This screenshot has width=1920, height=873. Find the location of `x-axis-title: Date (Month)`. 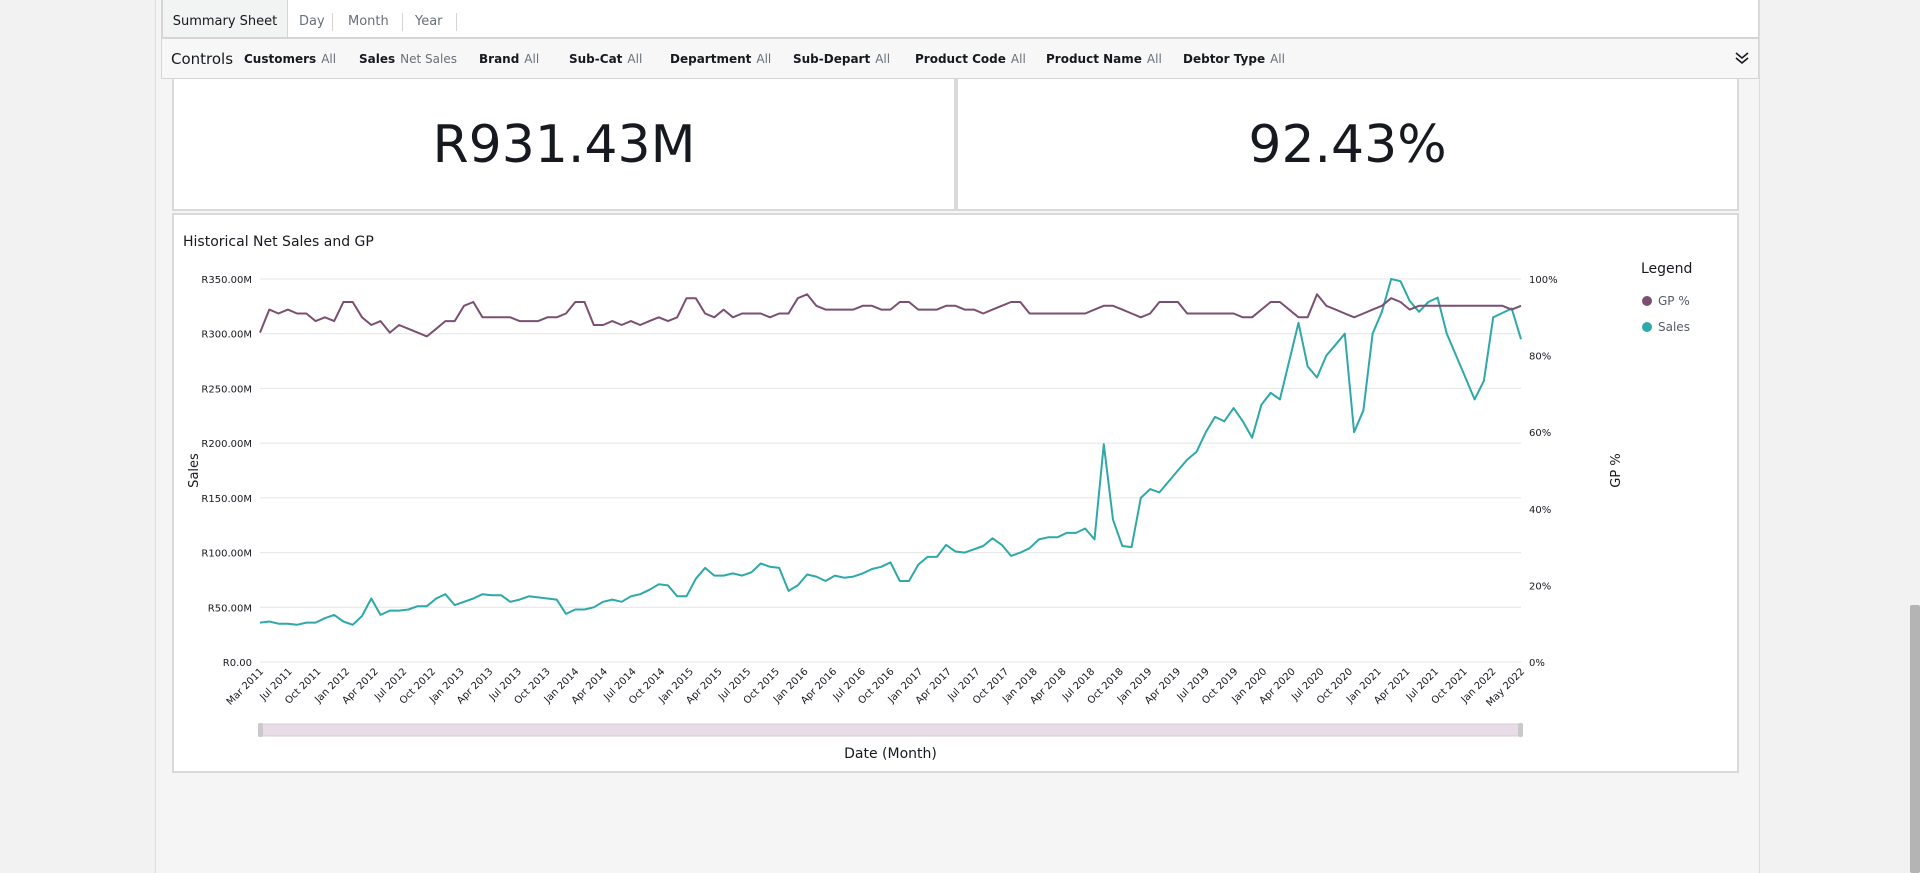

x-axis-title: Date (Month) is located at coordinates (890, 754).